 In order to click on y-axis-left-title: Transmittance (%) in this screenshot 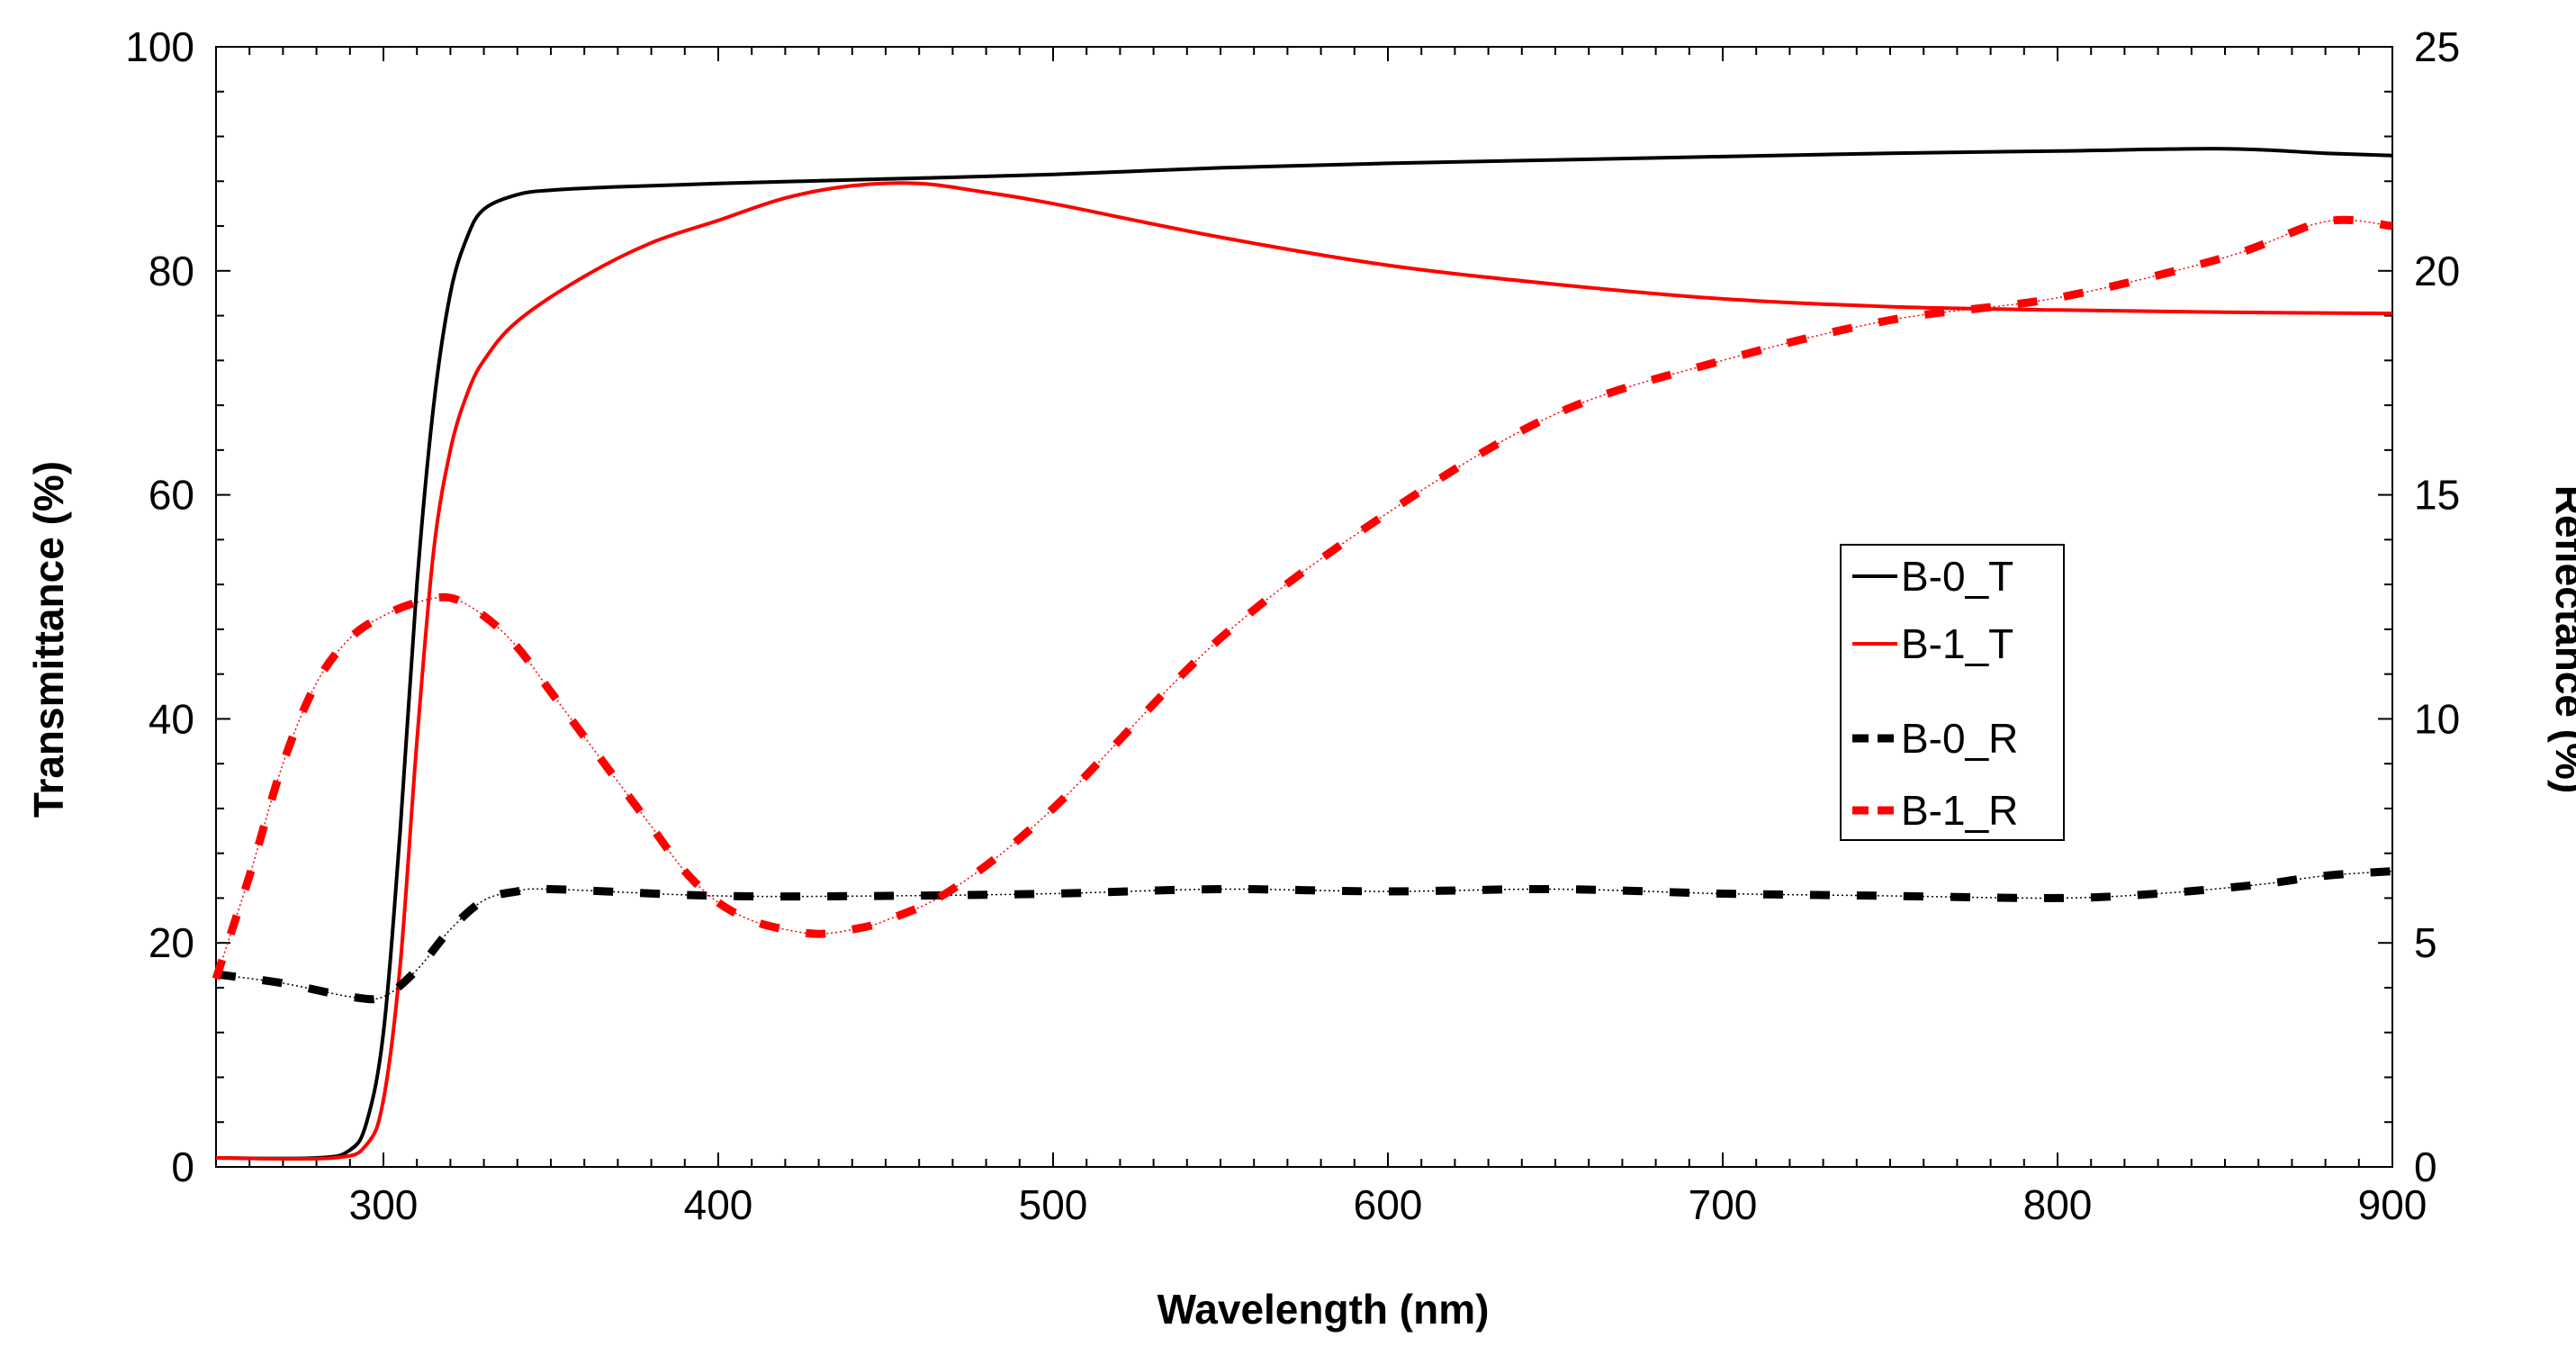, I will do `click(48, 639)`.